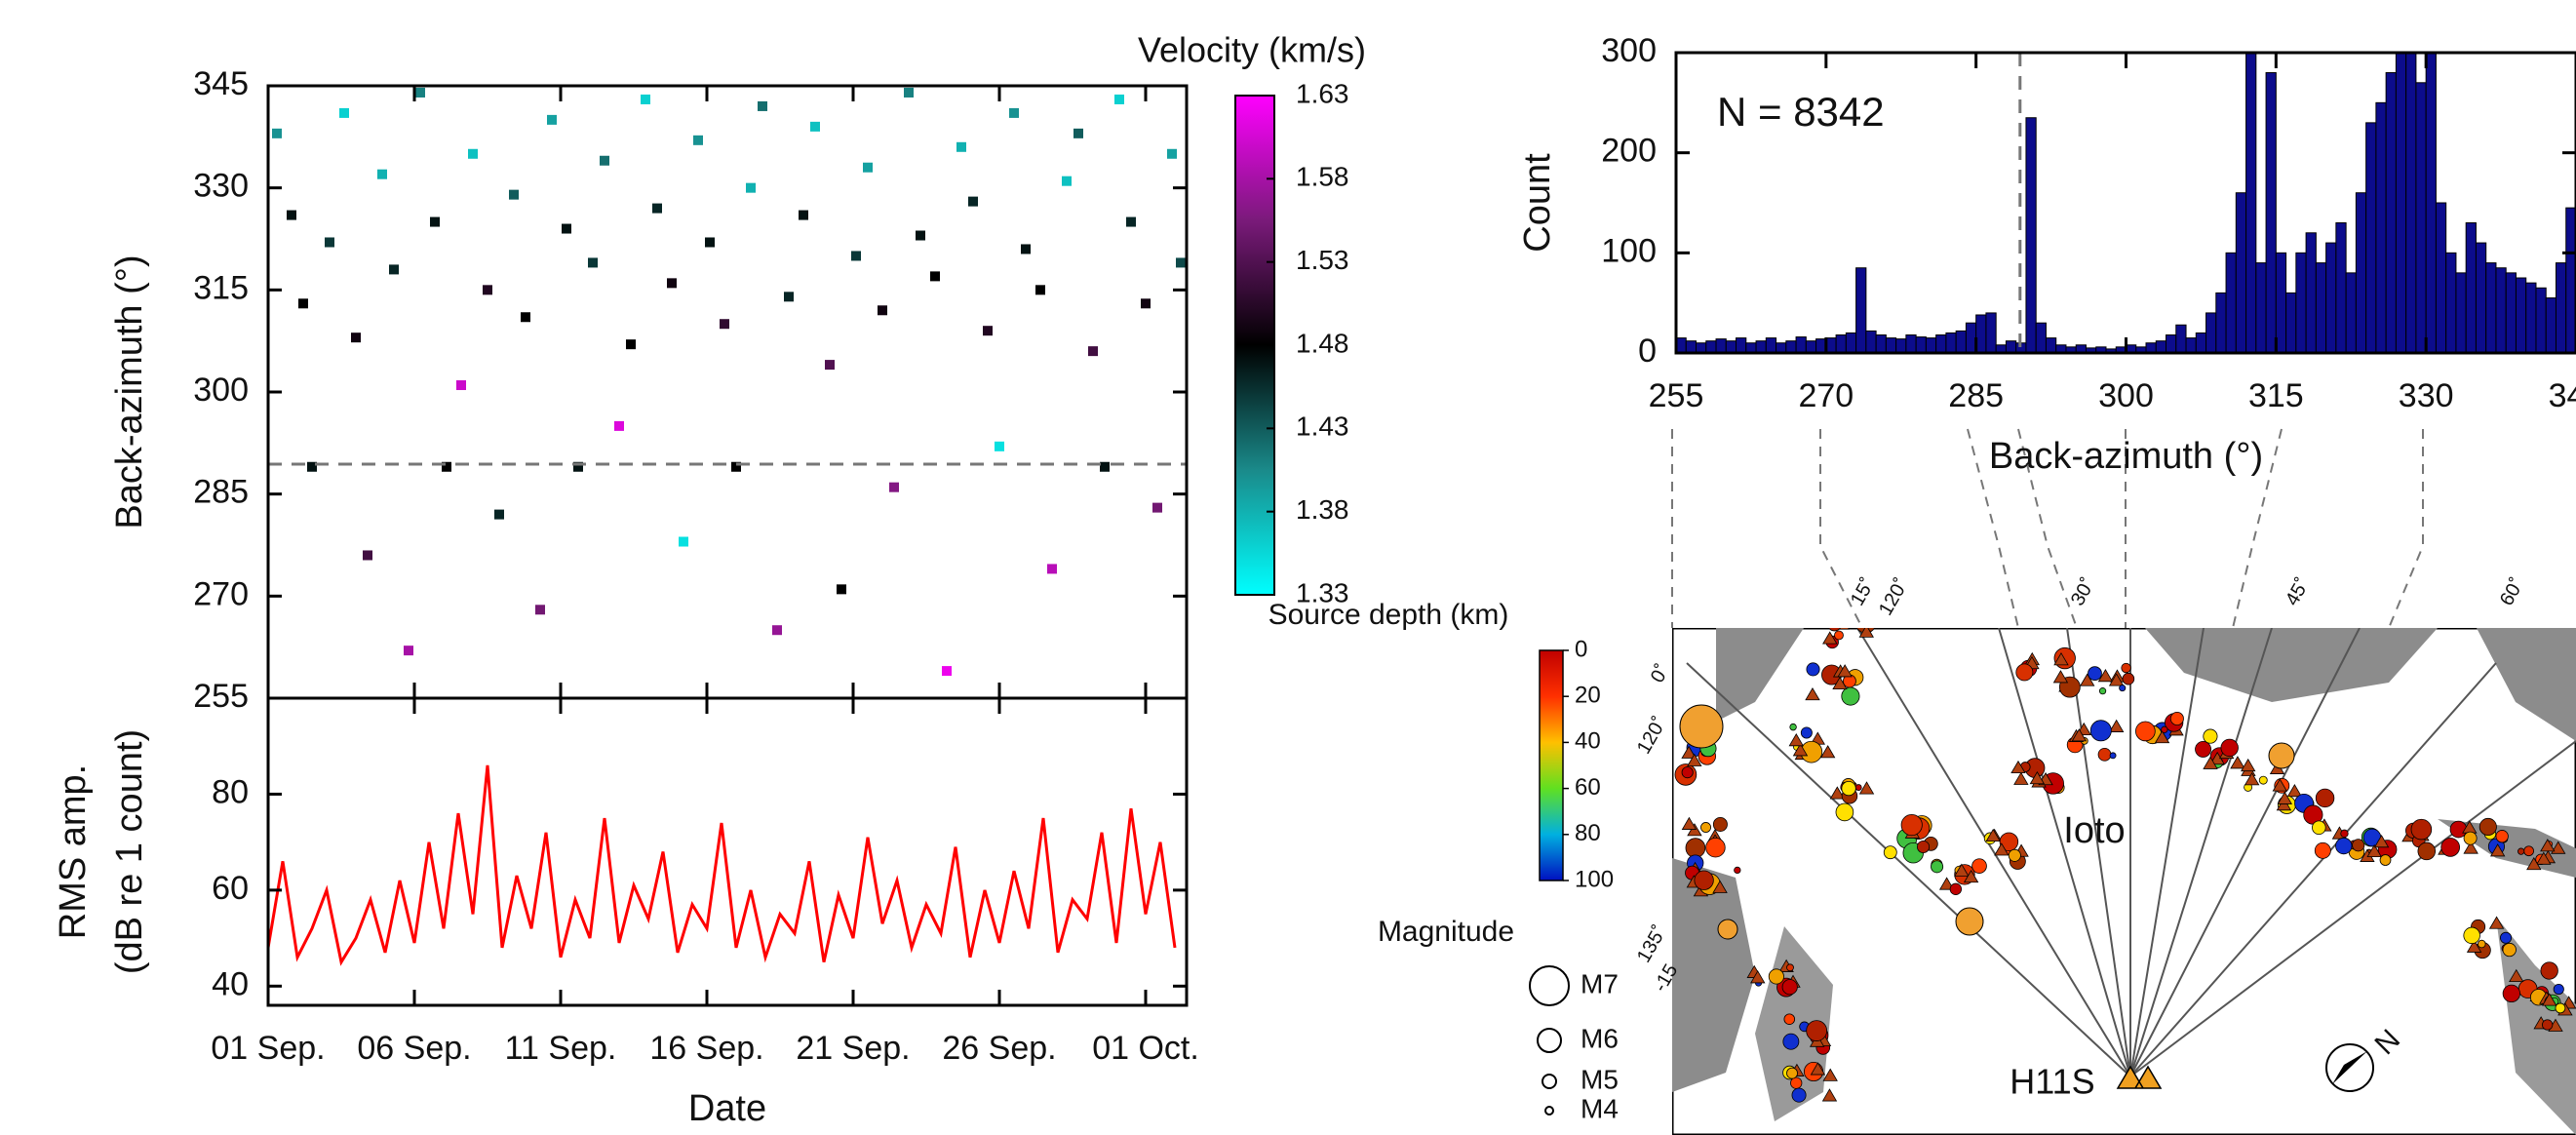 The height and width of the screenshot is (1135, 2576). I want to click on x-tick-label: 06 Sep., so click(414, 1049).